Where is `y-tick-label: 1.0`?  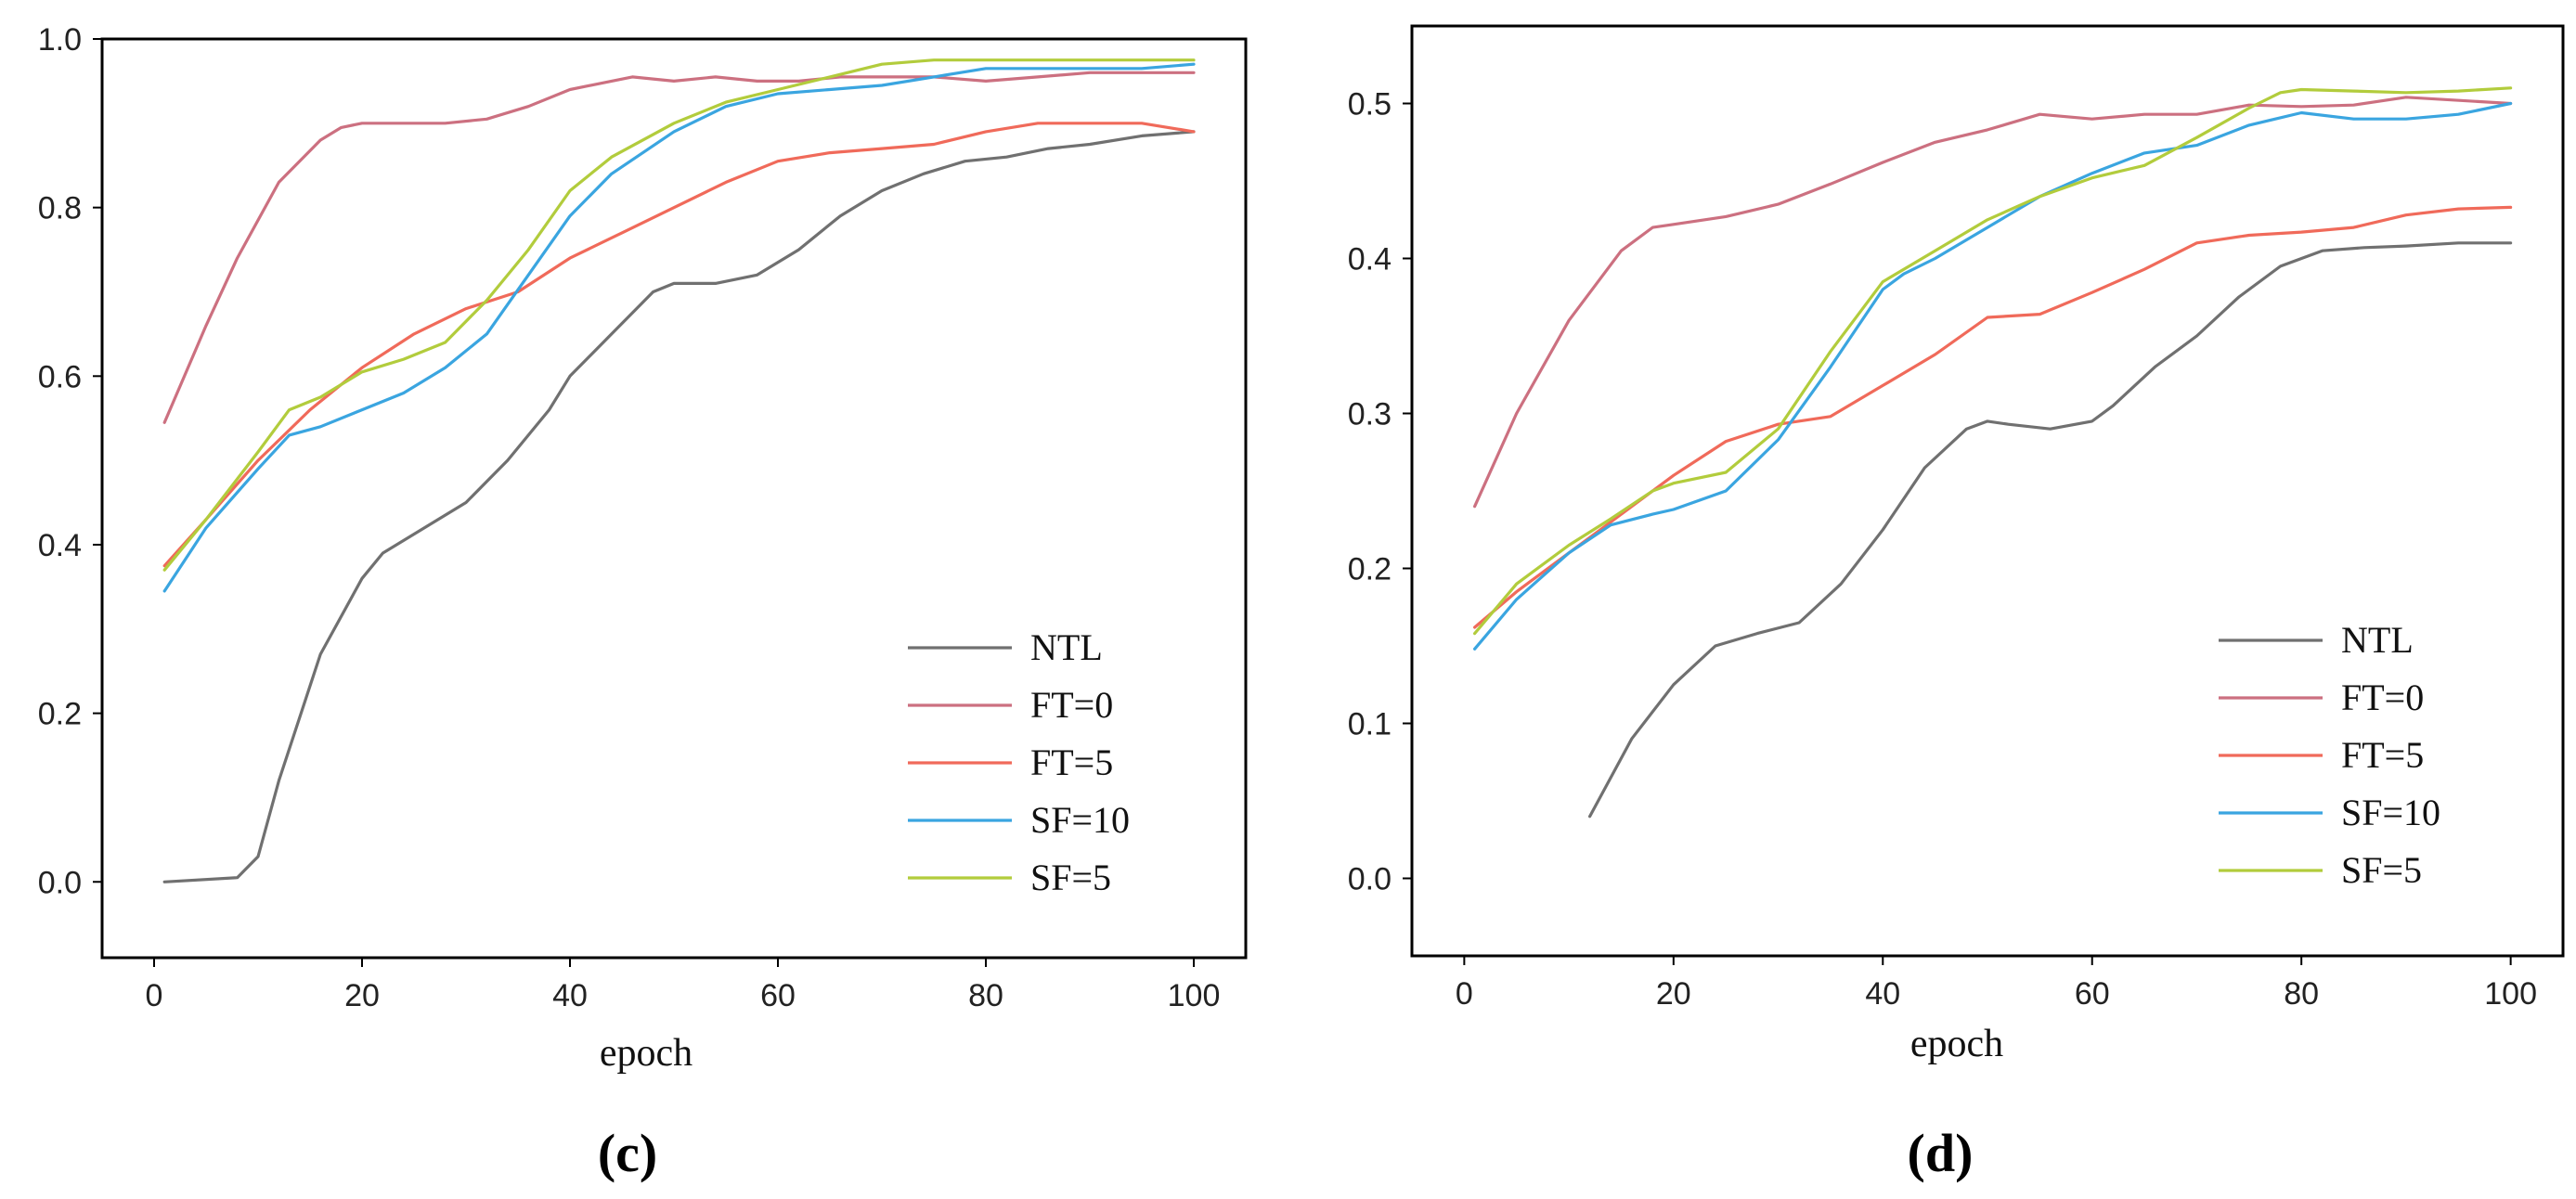 y-tick-label: 1.0 is located at coordinates (60, 40).